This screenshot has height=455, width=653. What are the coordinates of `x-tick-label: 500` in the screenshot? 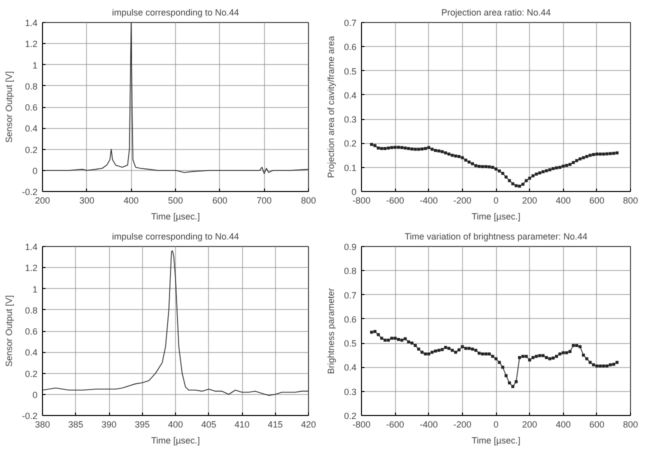 It's located at (176, 201).